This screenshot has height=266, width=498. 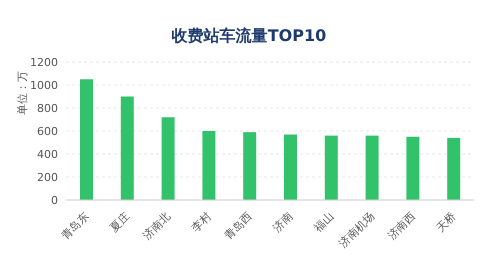 What do you see at coordinates (356, 230) in the screenshot?
I see `x-tick-label: 济南机场` at bounding box center [356, 230].